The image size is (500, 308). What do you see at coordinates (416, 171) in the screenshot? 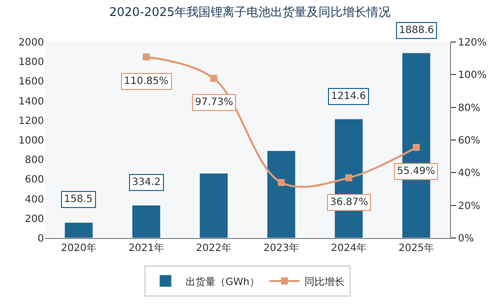
I see `data-label: 55.49%` at bounding box center [416, 171].